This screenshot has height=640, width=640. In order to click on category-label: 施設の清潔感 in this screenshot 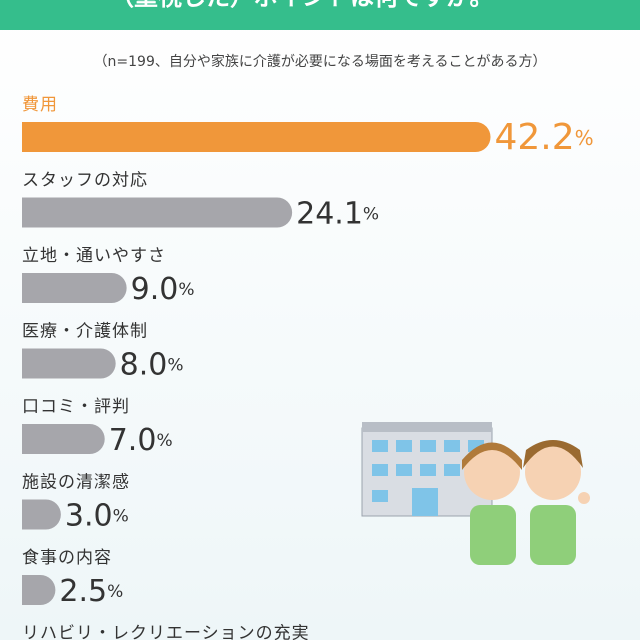, I will do `click(76, 483)`.